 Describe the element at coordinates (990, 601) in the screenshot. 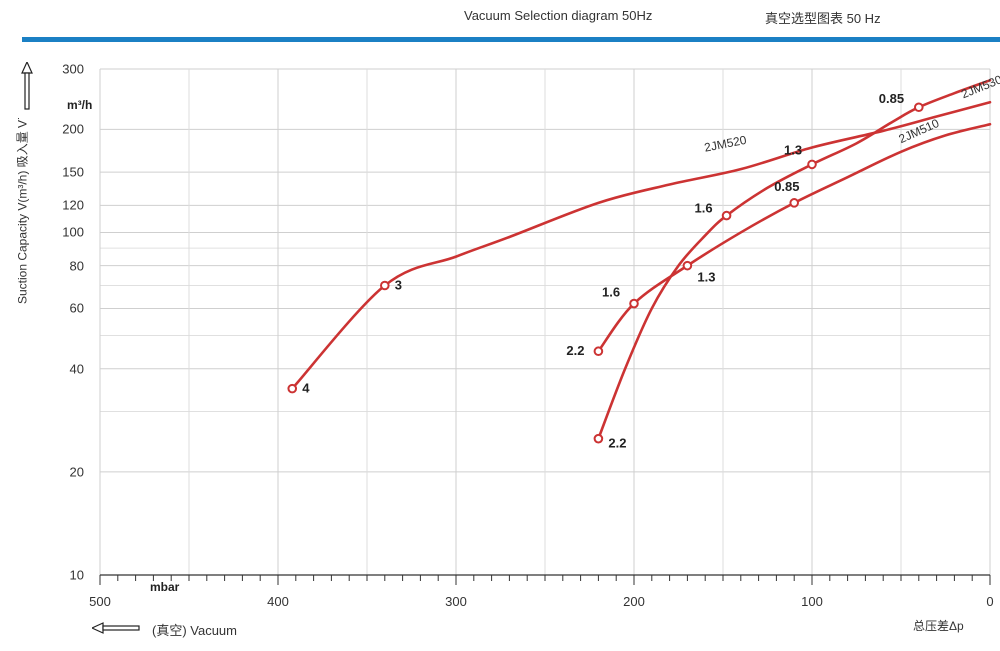

I see `x-tick-label: 0` at that location.